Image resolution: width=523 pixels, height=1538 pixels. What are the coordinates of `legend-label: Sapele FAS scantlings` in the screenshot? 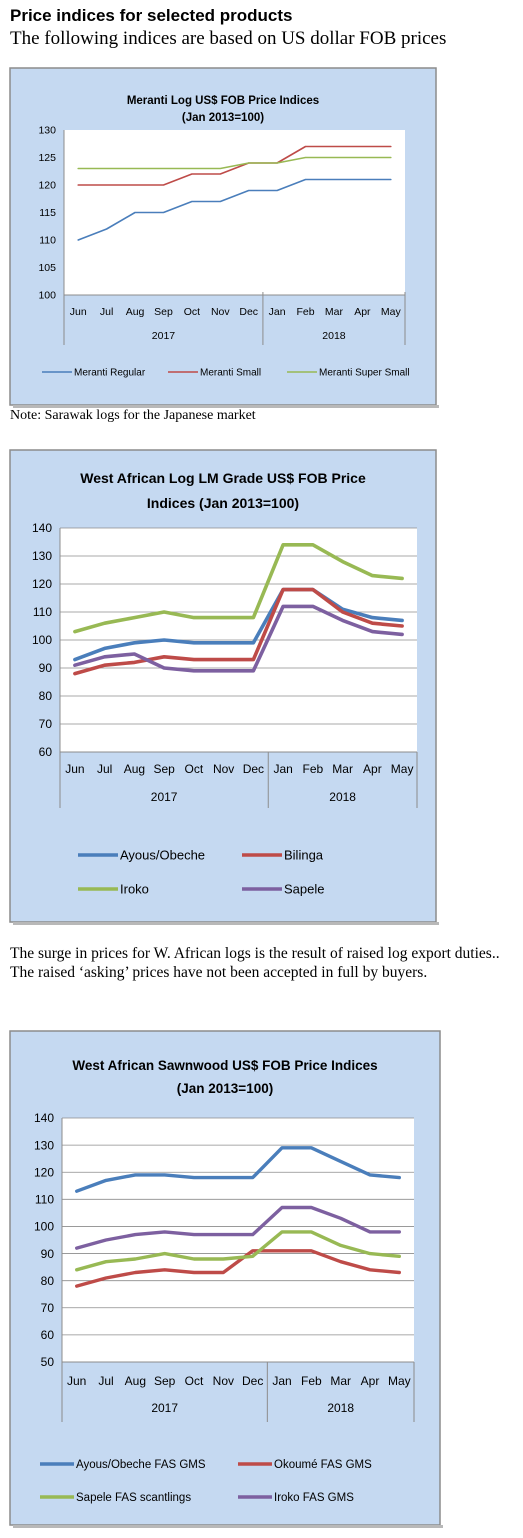 It's located at (133, 1498).